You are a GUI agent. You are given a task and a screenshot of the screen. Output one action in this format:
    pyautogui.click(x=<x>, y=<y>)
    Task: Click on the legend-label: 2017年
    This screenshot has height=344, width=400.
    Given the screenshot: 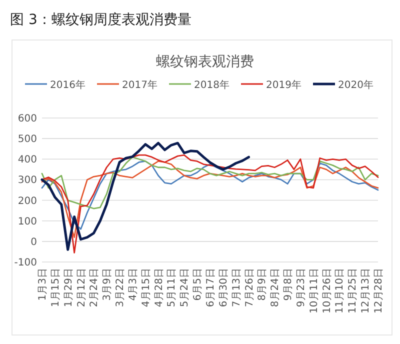 What is the action you would take?
    pyautogui.click(x=140, y=85)
    